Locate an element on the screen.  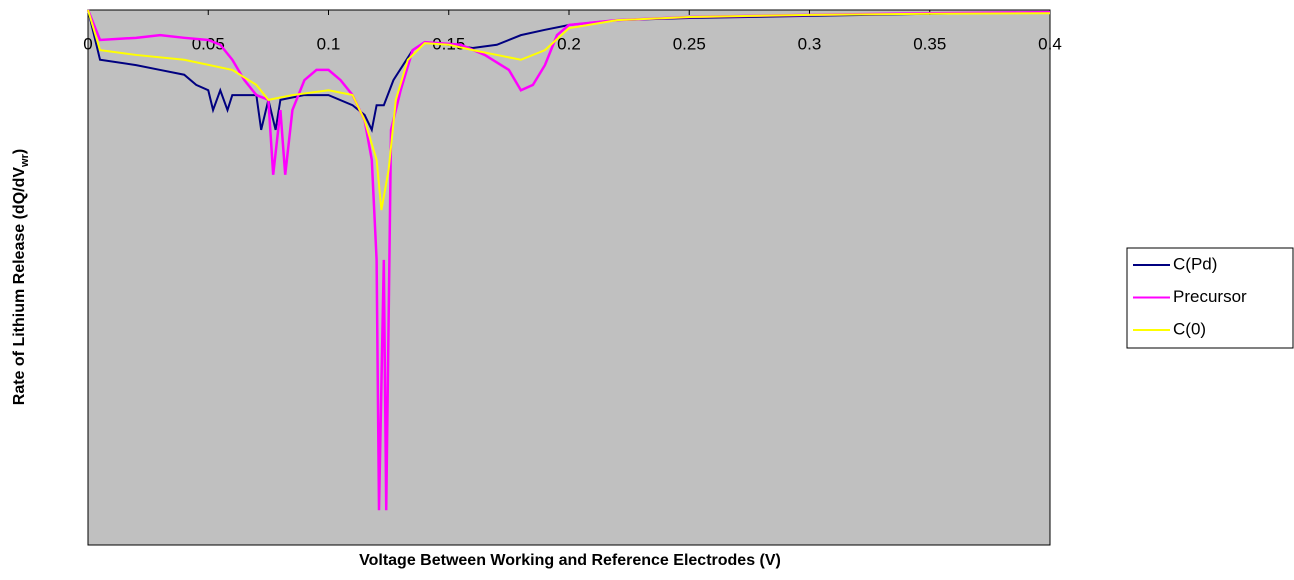
x-tick-label: 0.3 is located at coordinates (810, 43).